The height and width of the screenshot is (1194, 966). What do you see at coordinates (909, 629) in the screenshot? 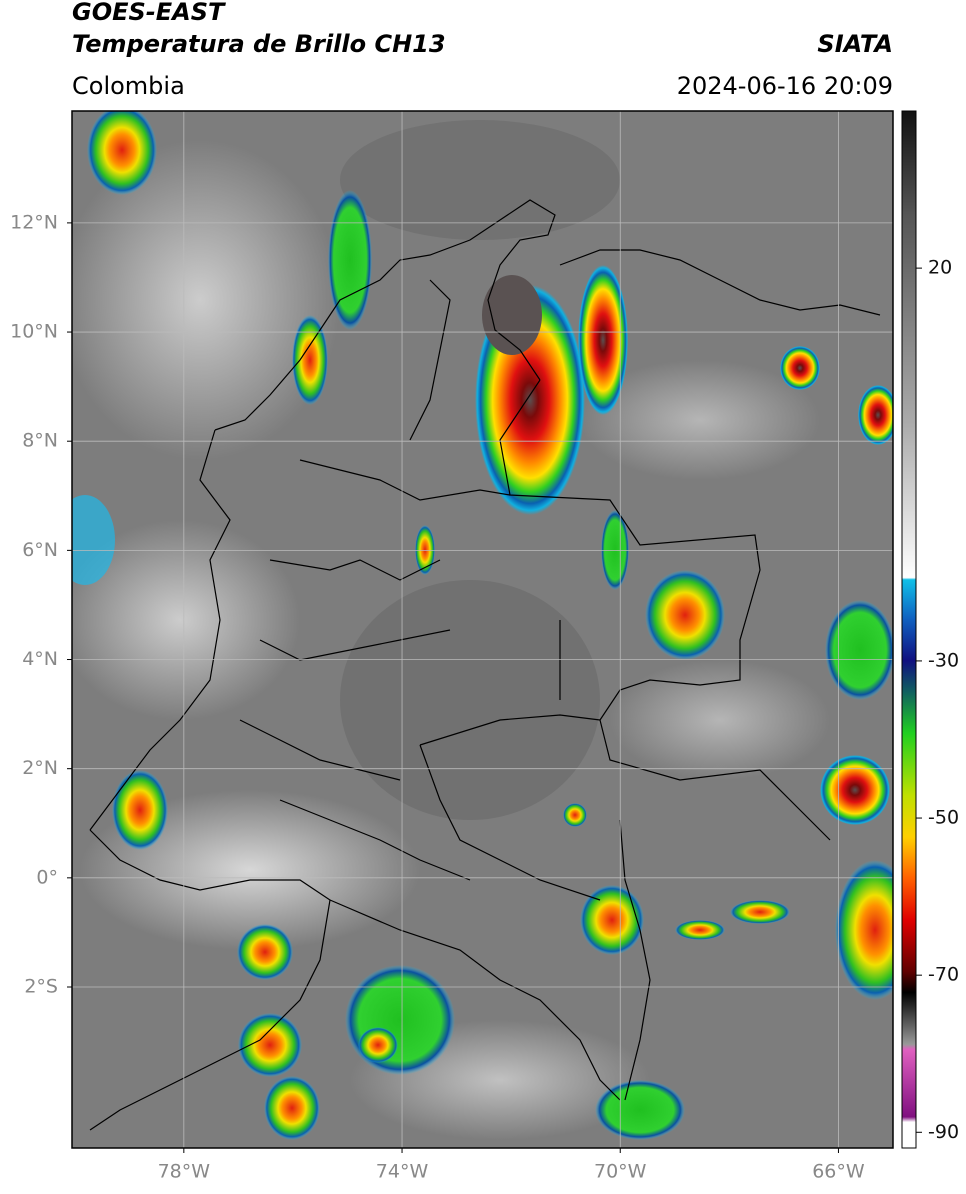
I see `colorbar` at bounding box center [909, 629].